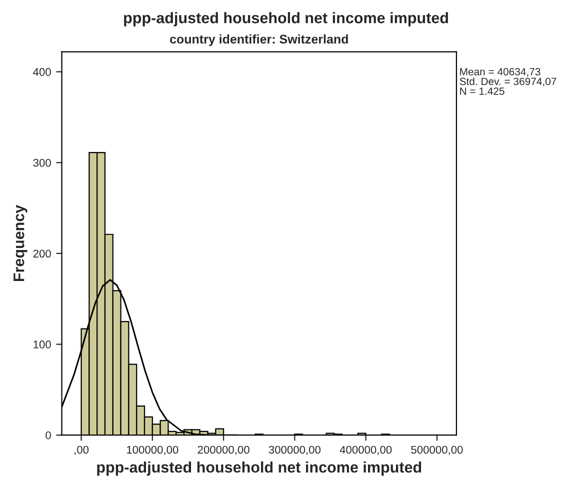 The height and width of the screenshot is (484, 572). What do you see at coordinates (294, 451) in the screenshot?
I see `x-tick-label: 300000,00` at bounding box center [294, 451].